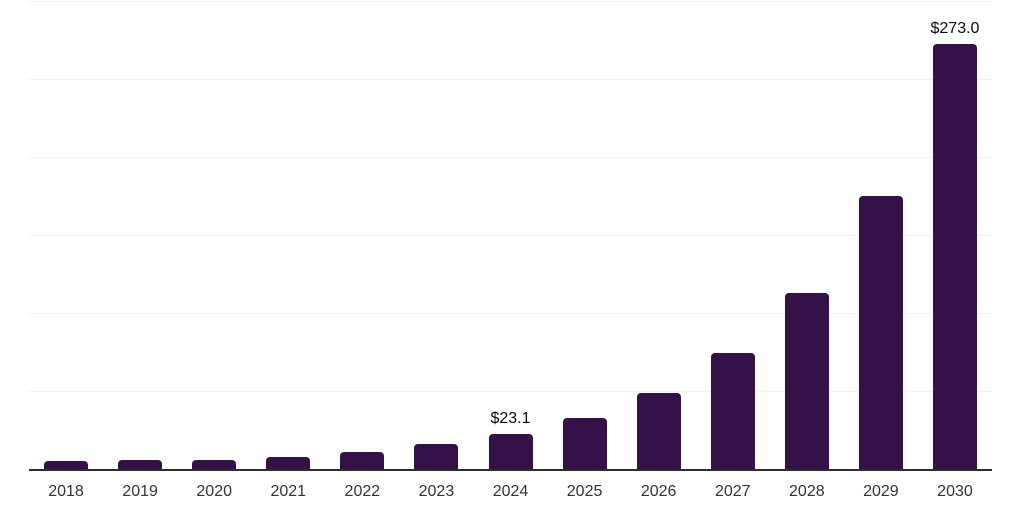  I want to click on bar-2029, so click(880, 333).